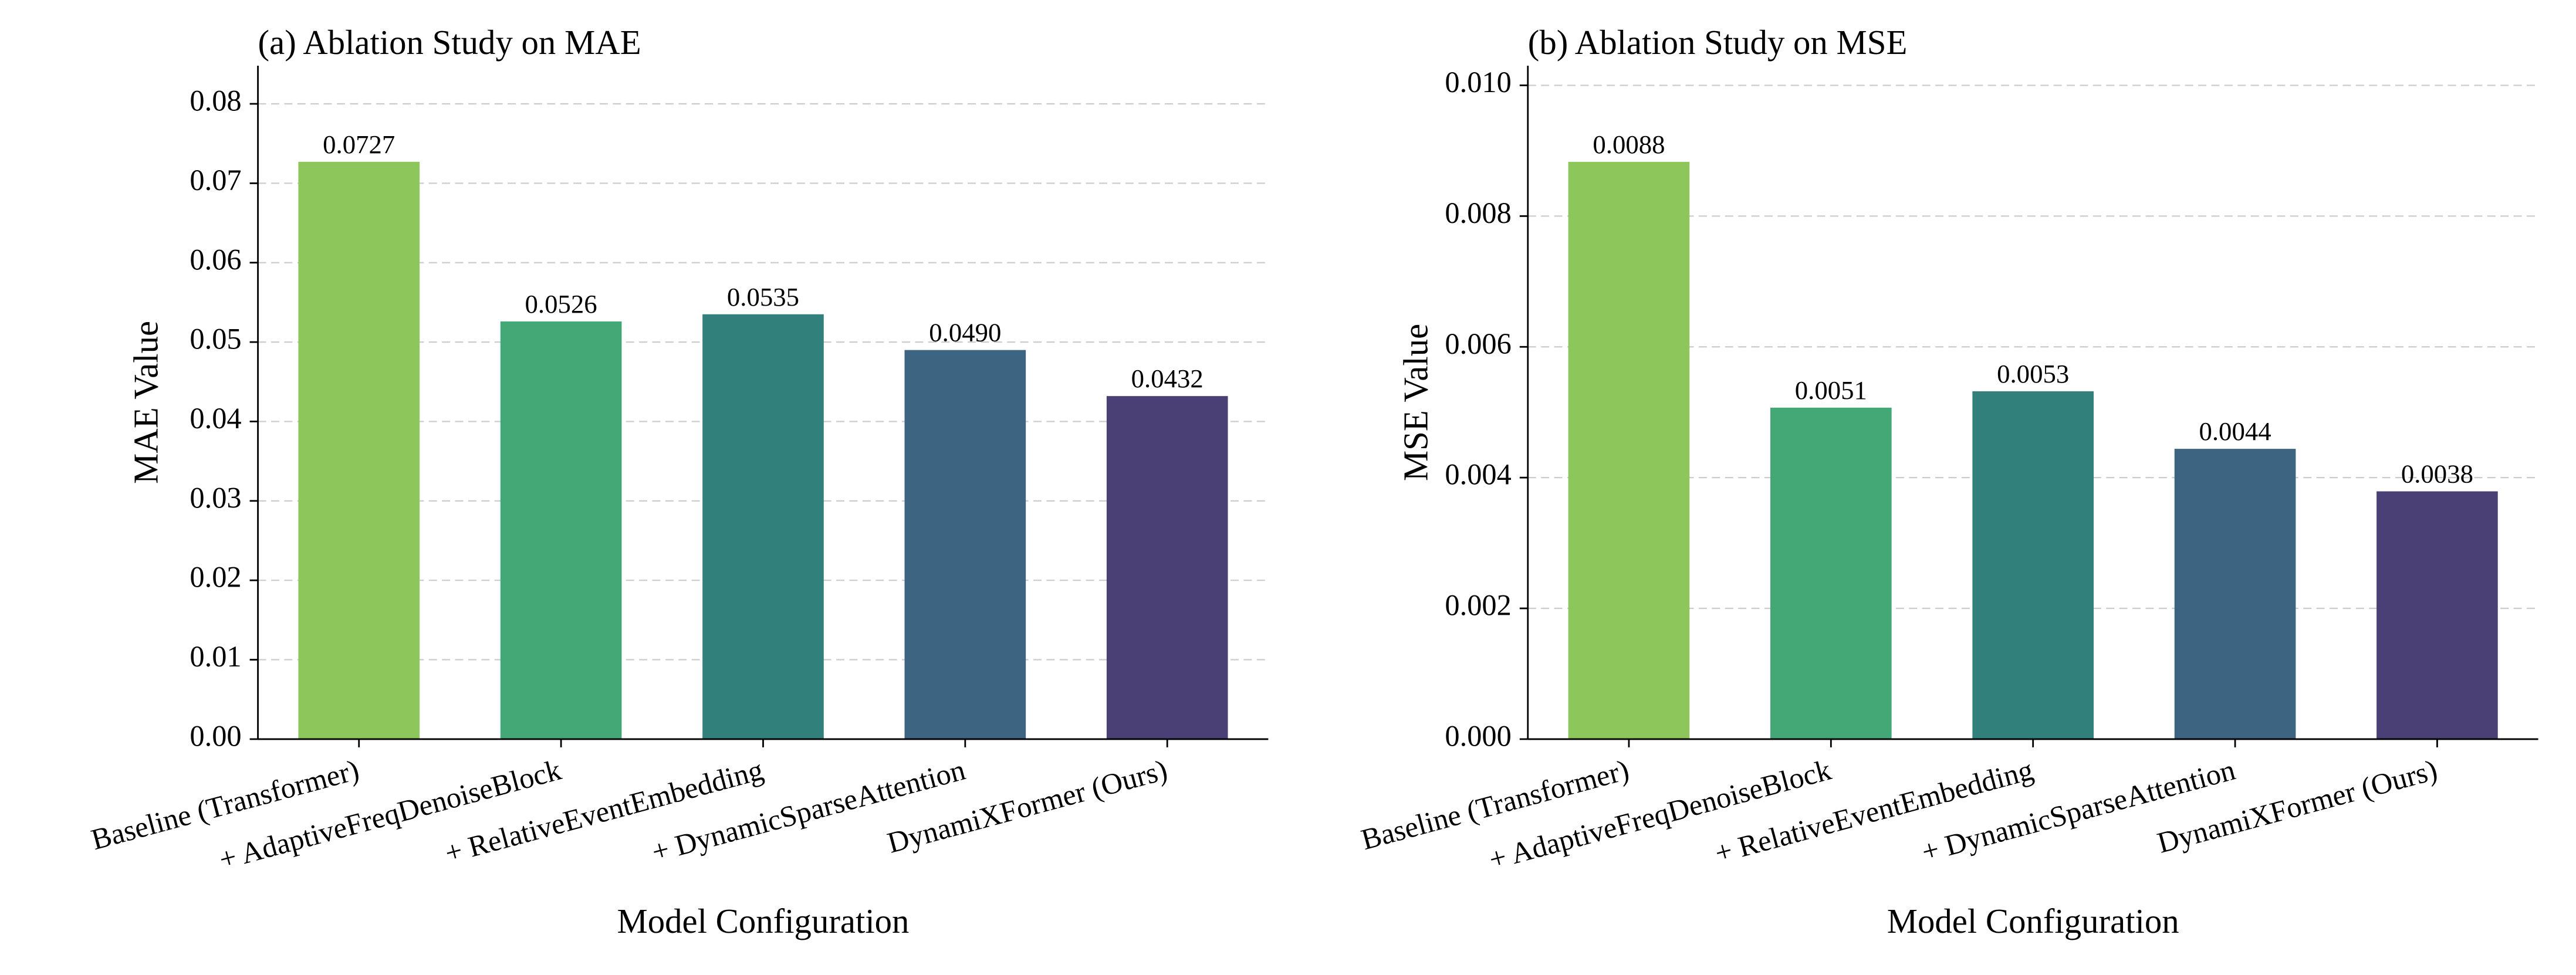  I want to click on y-tick-label: 0.008, so click(1478, 213).